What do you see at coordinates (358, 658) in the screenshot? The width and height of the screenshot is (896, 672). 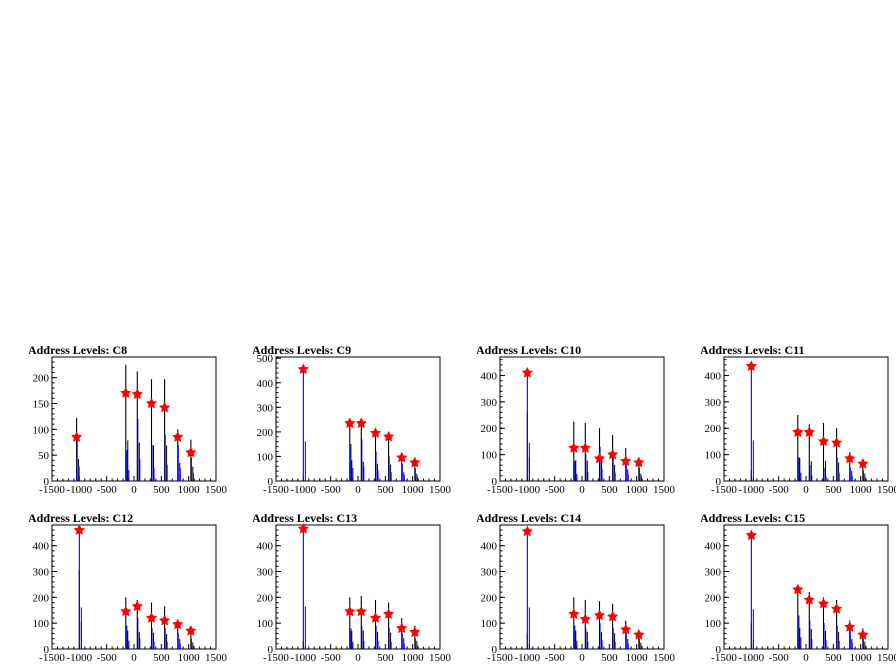 I see `x-tick-label: 0` at bounding box center [358, 658].